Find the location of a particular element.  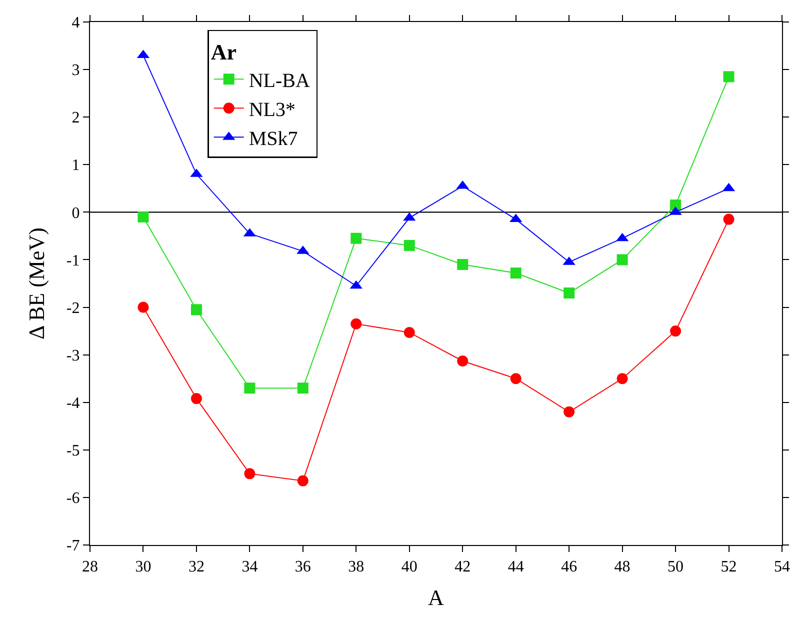

x-tick-label: 54 is located at coordinates (782, 567).